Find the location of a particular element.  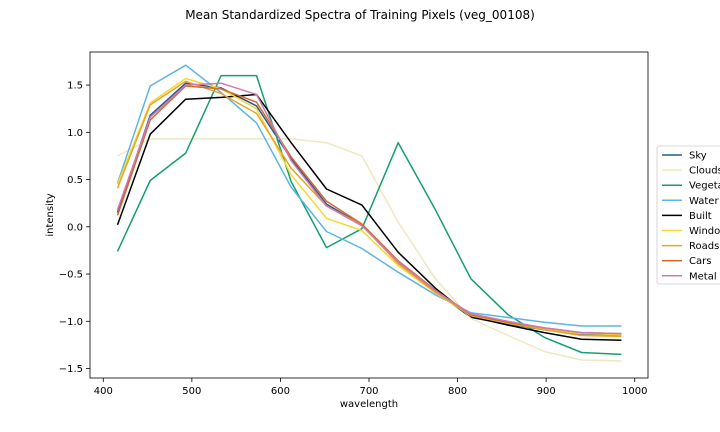

x-tick-label: 1000 is located at coordinates (634, 391).